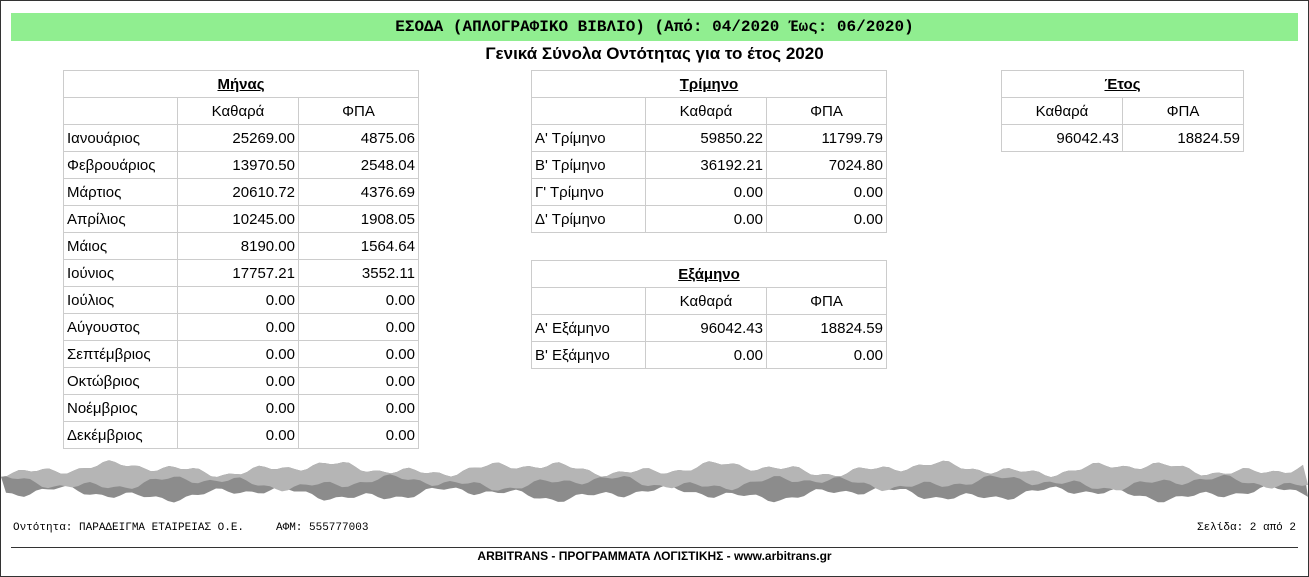 The width and height of the screenshot is (1309, 577). I want to click on entity: Οντότητα: ΠΑΡΑΔΕΙΓΜΑ ΕΤΑΙΡΕΙΑΣ Ο.Ε., so click(129, 528).